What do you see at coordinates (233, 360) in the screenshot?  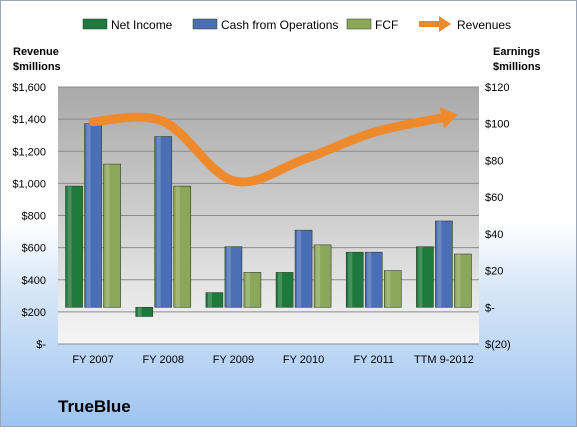 I see `x-tick-label: FY 2009` at bounding box center [233, 360].